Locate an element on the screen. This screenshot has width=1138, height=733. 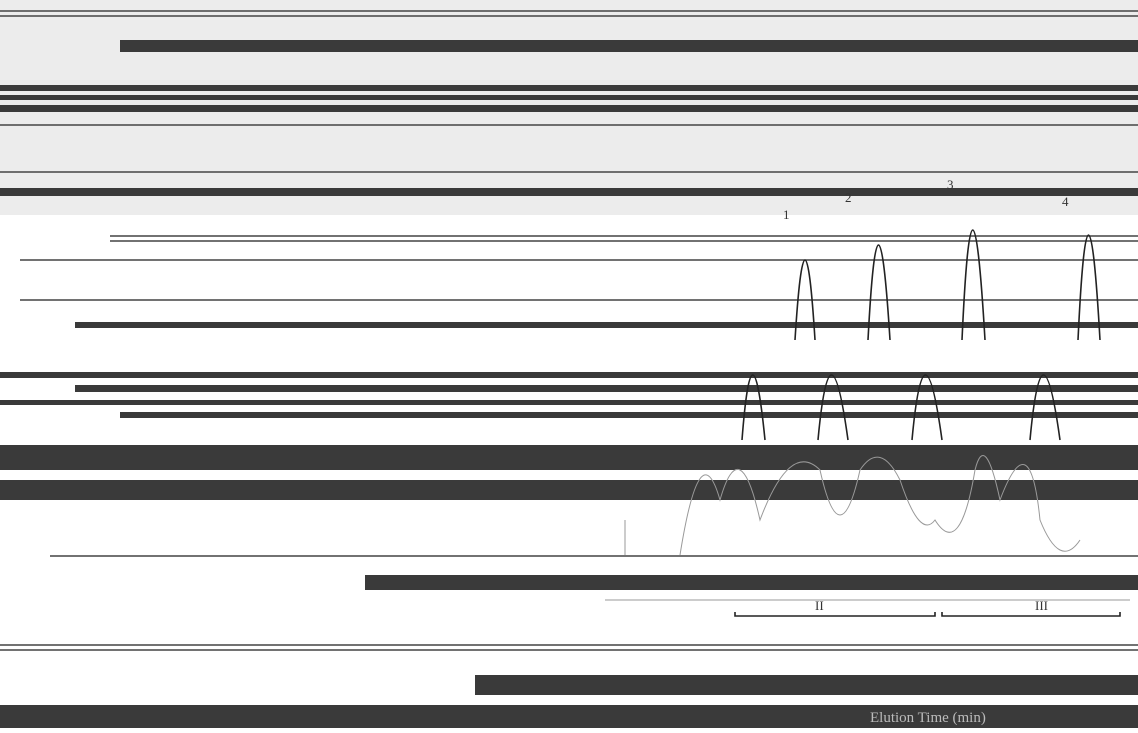
bracket-label: II is located at coordinates (819, 605).